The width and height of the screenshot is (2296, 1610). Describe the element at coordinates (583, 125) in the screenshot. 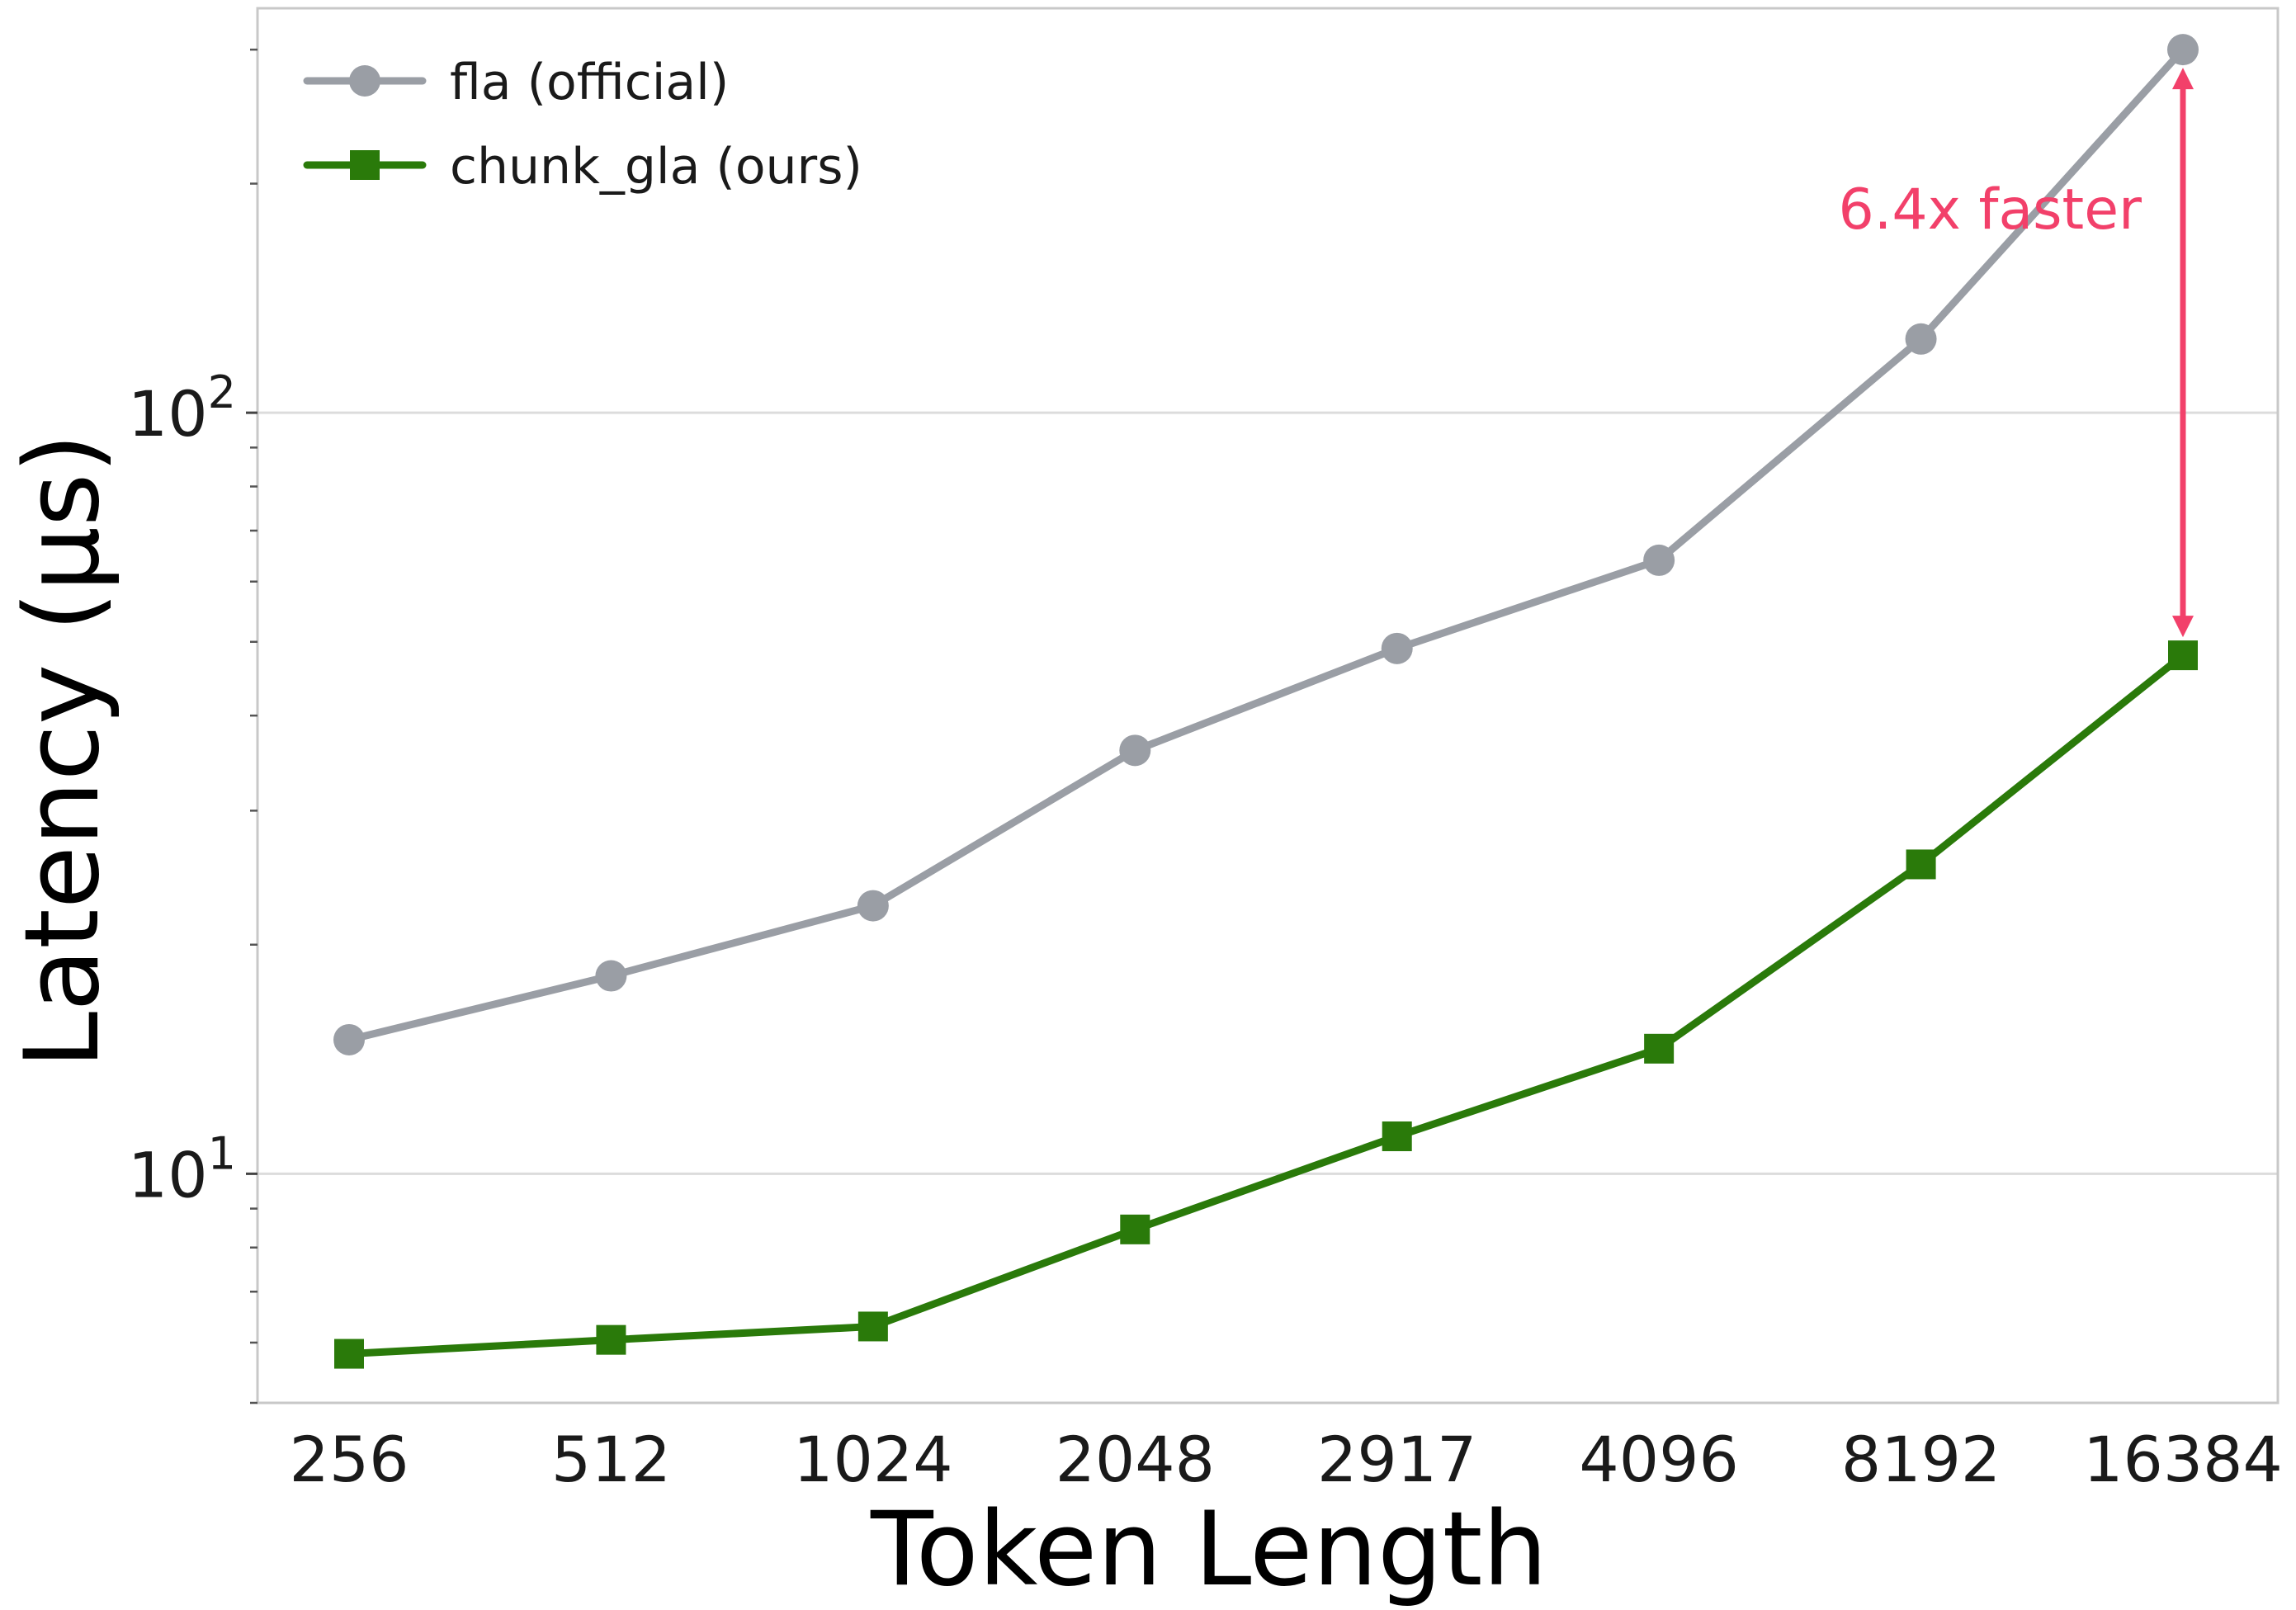

I see `legend: fla (official) chunk_gla (ours)` at that location.